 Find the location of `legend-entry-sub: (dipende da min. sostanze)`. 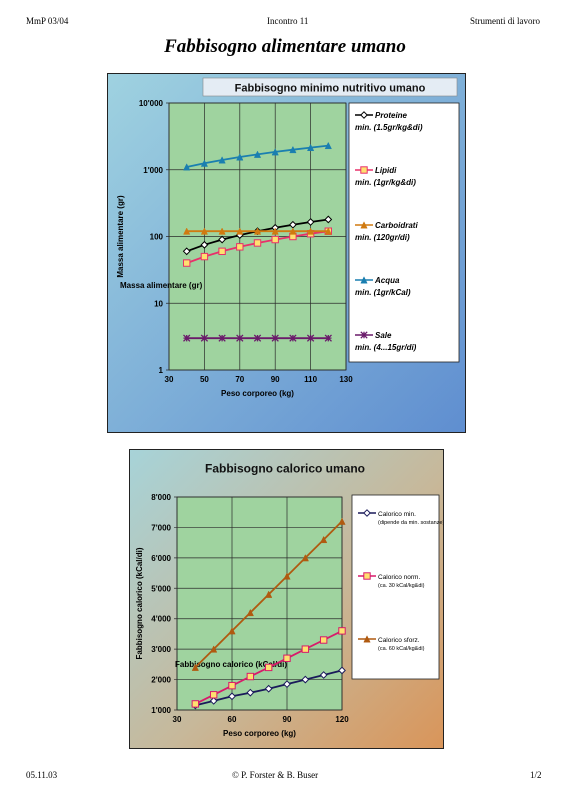

legend-entry-sub: (dipende da min. sostanze) is located at coordinates (410, 523).